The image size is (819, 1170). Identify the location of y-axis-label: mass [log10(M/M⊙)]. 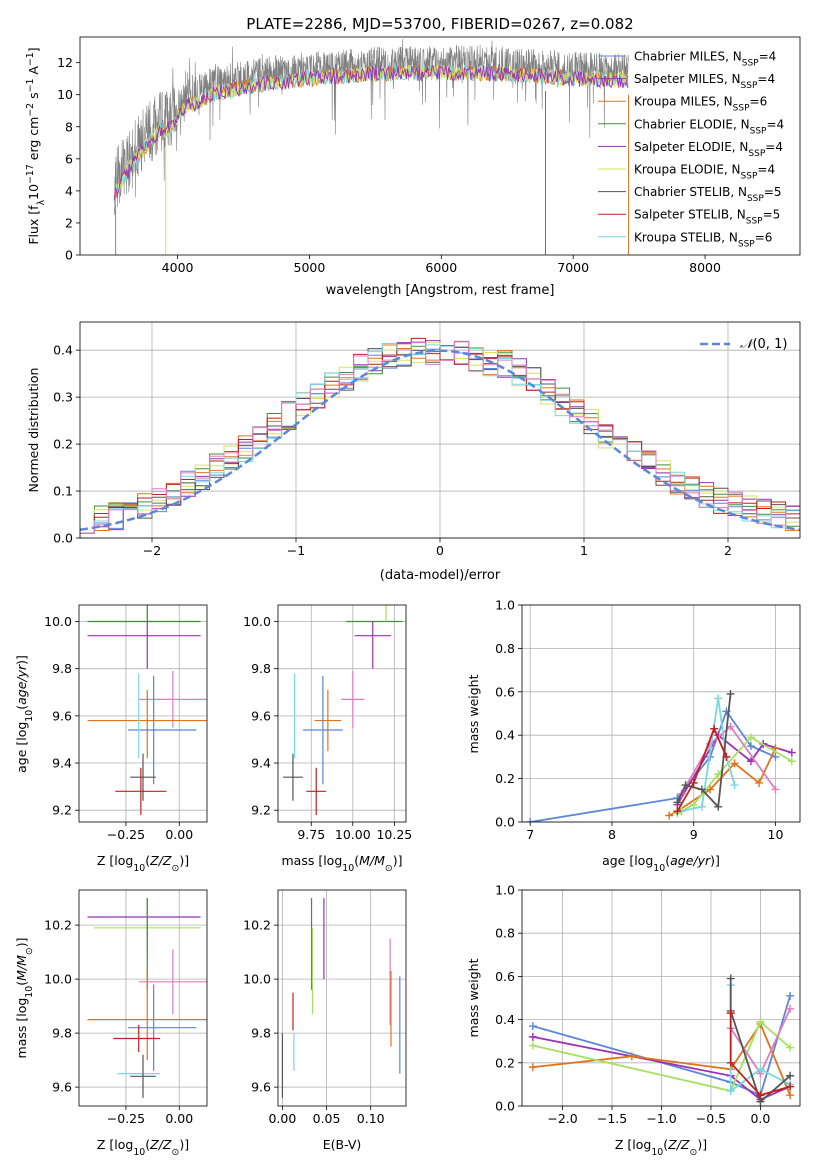
(24, 998).